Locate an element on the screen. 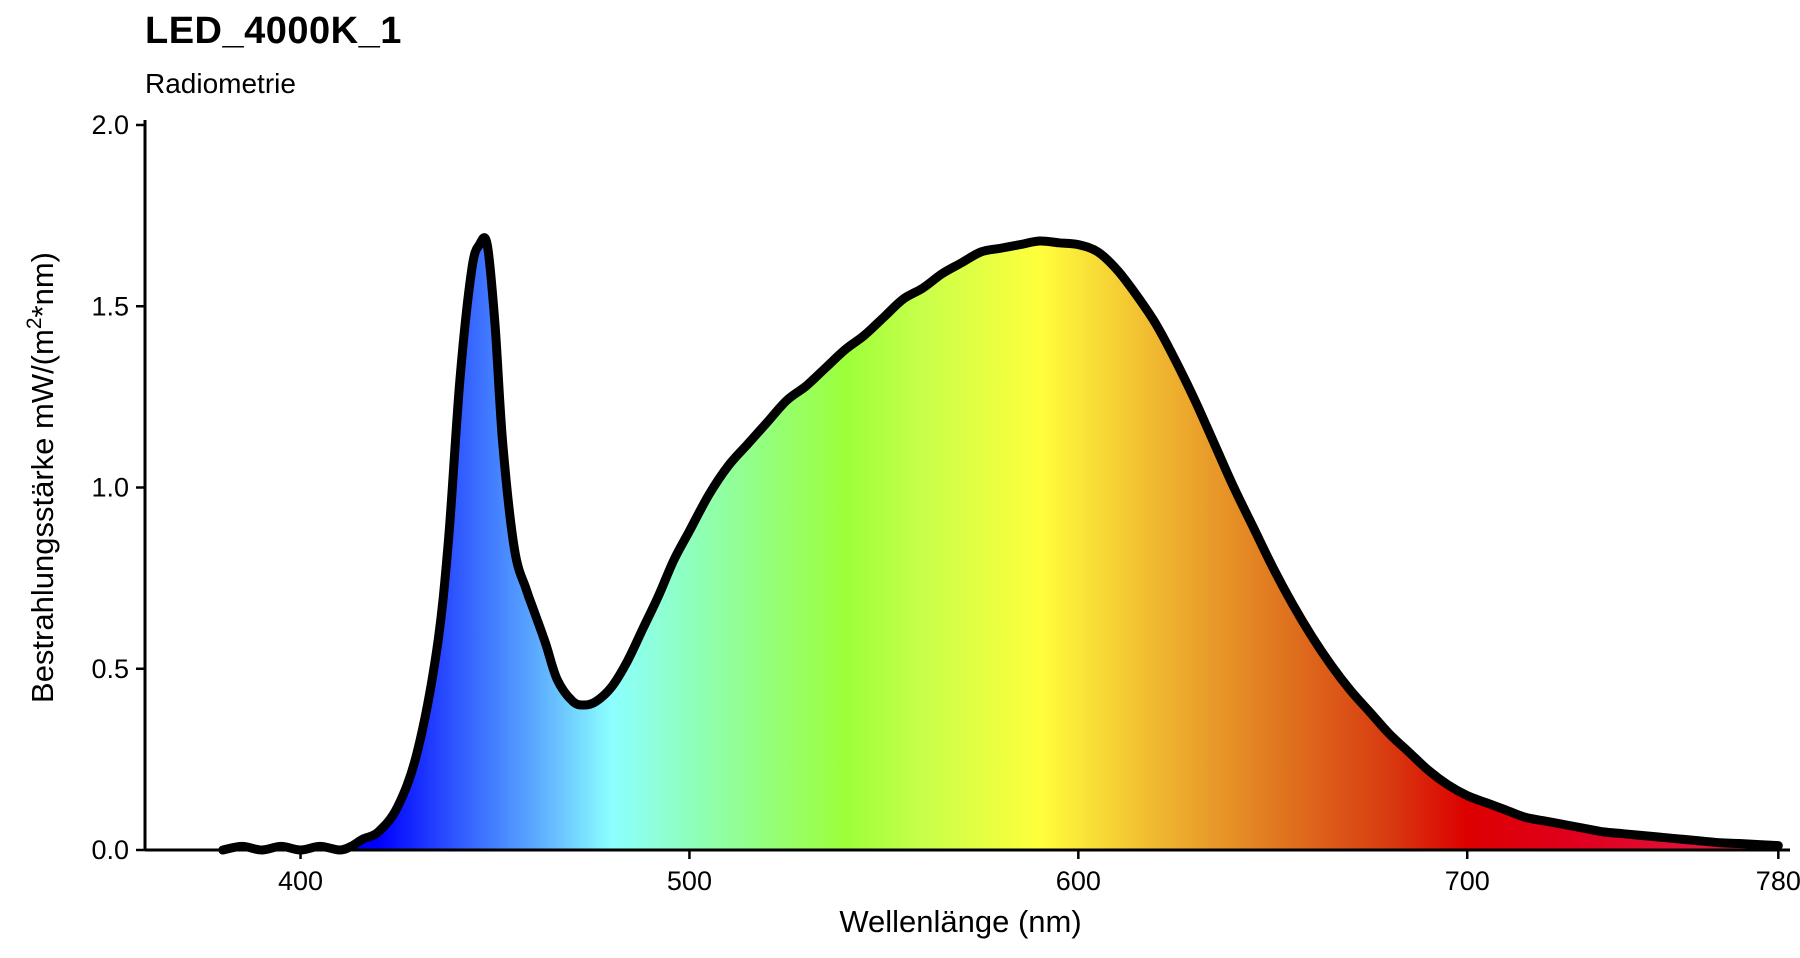 The height and width of the screenshot is (958, 1800). chart-title: LED_4000K_1 is located at coordinates (273, 31).